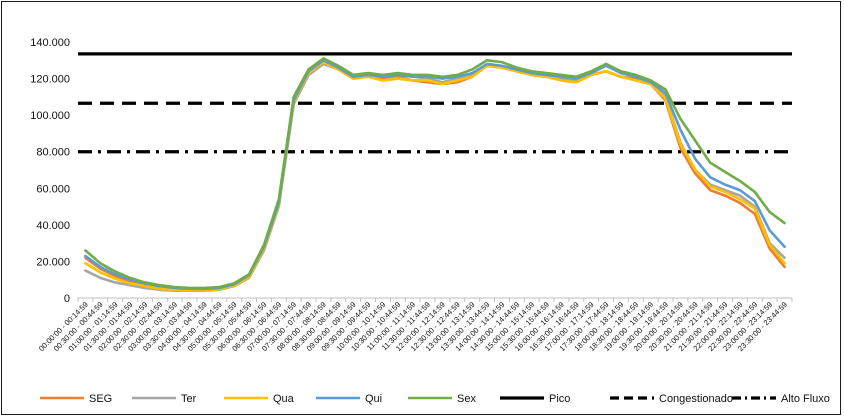 Image resolution: width=844 pixels, height=418 pixels. What do you see at coordinates (696, 399) in the screenshot?
I see `legend-label: Congestionado` at bounding box center [696, 399].